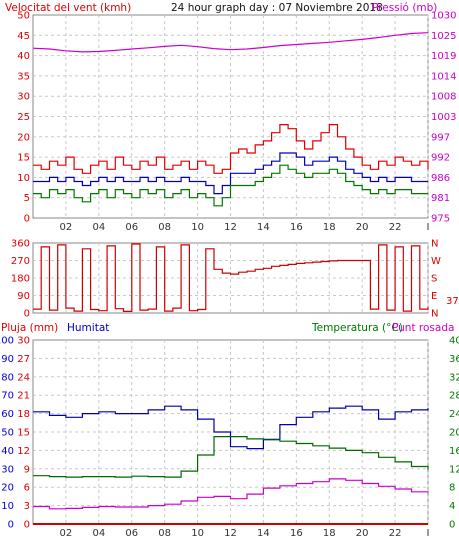 Image resolution: width=459 pixels, height=554 pixels. I want to click on pressure-y-tick: 1025, so click(443, 36).